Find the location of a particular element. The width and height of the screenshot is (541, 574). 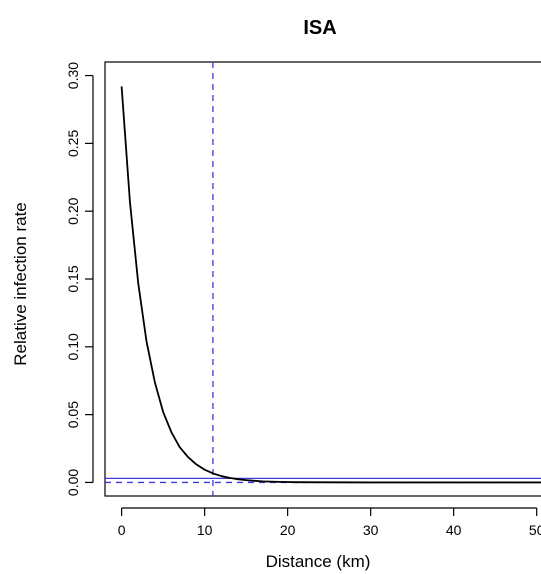

x-axis-title: Distance (km) is located at coordinates (318, 561).